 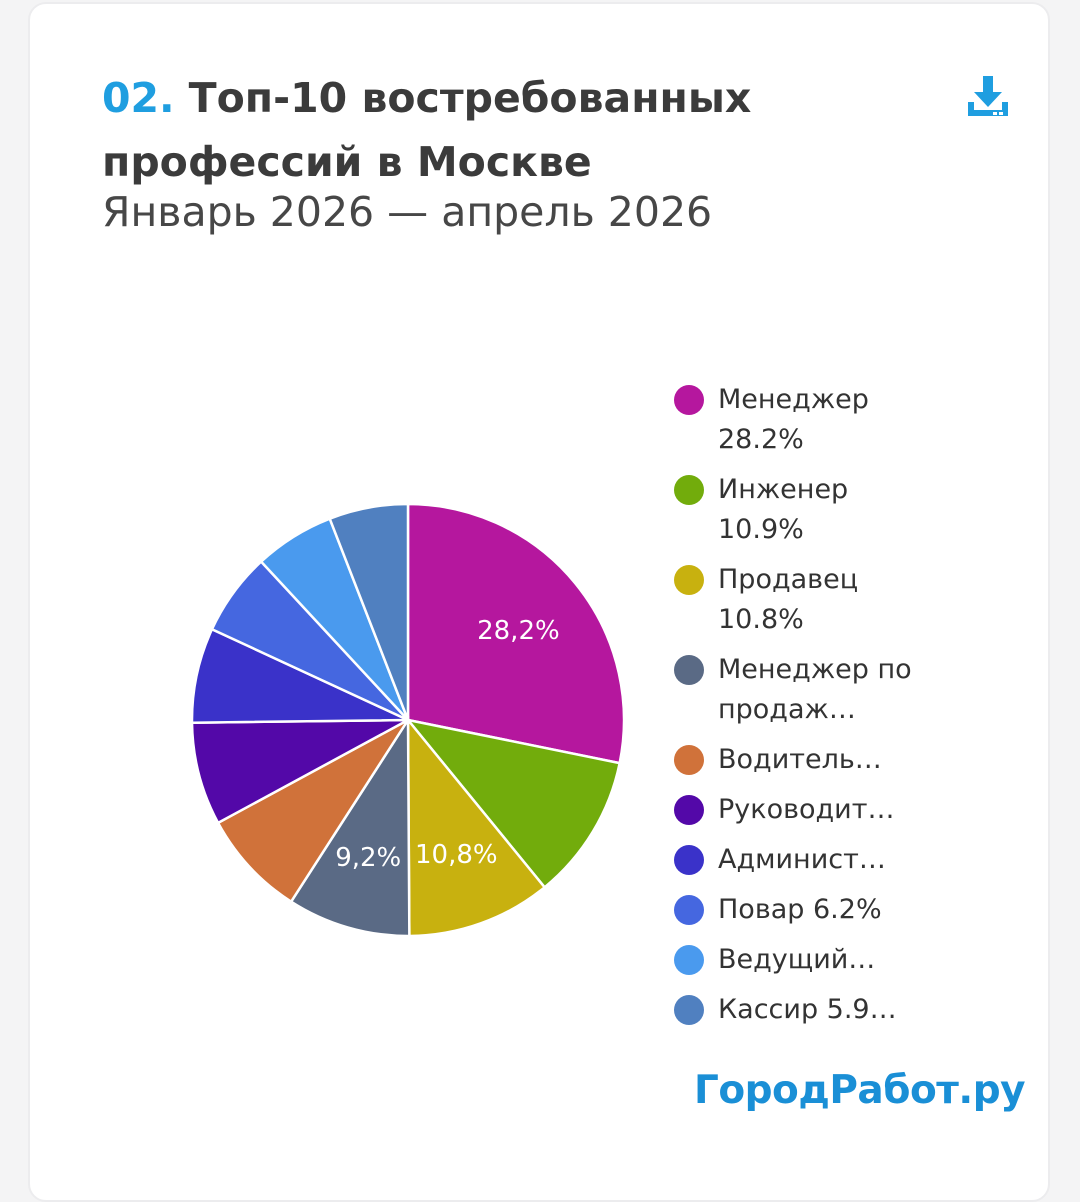 I want to click on pie-data-label-3: 10,8%, so click(x=456, y=855).